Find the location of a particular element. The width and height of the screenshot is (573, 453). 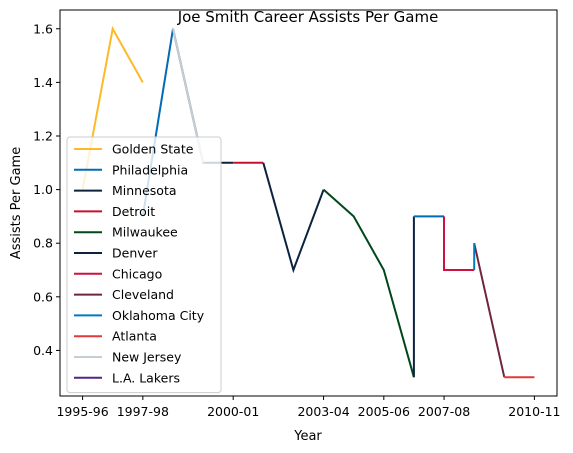

series-line-cleveland is located at coordinates (489, 310).